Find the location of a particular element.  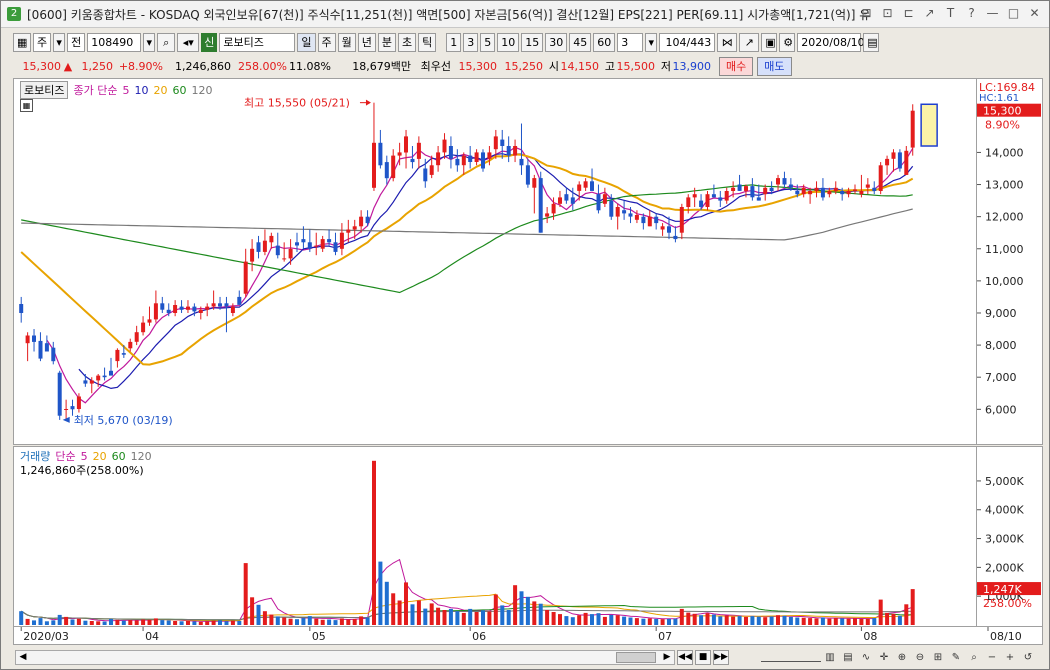

scroll-thumb is located at coordinates (636, 657).